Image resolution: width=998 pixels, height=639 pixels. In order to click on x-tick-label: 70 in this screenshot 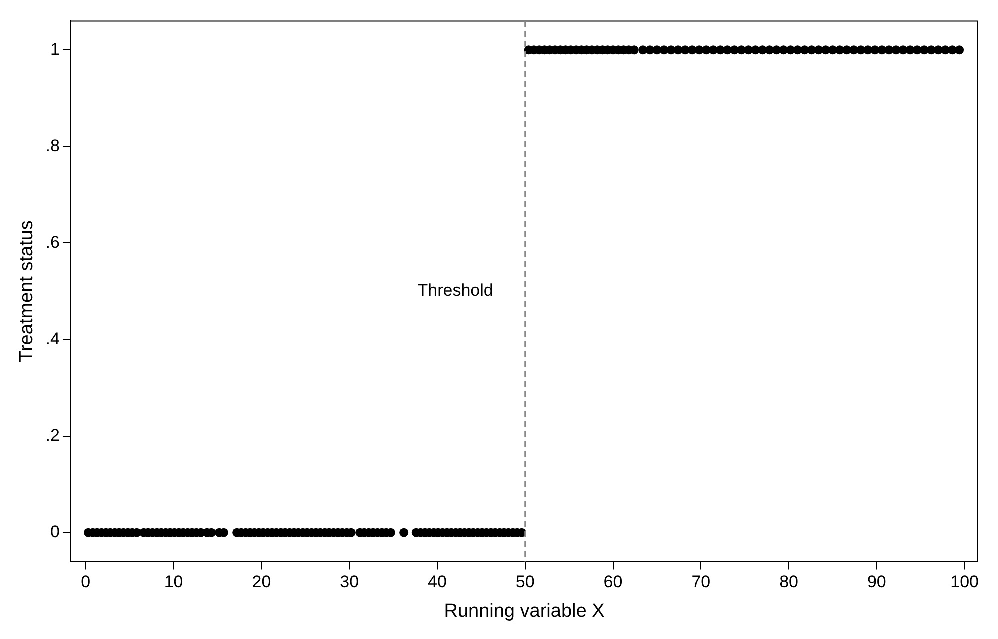, I will do `click(701, 582)`.